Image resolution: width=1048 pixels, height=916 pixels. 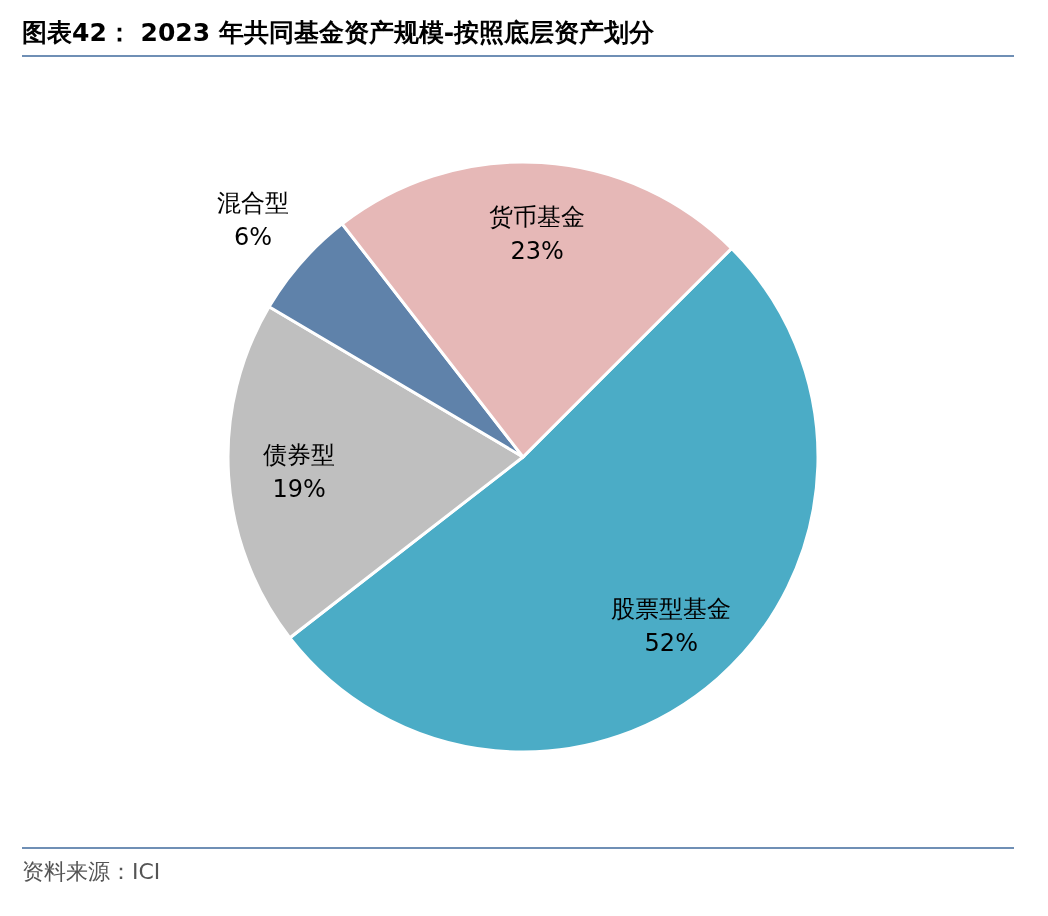 I want to click on data-label: 19%, so click(x=299, y=489).